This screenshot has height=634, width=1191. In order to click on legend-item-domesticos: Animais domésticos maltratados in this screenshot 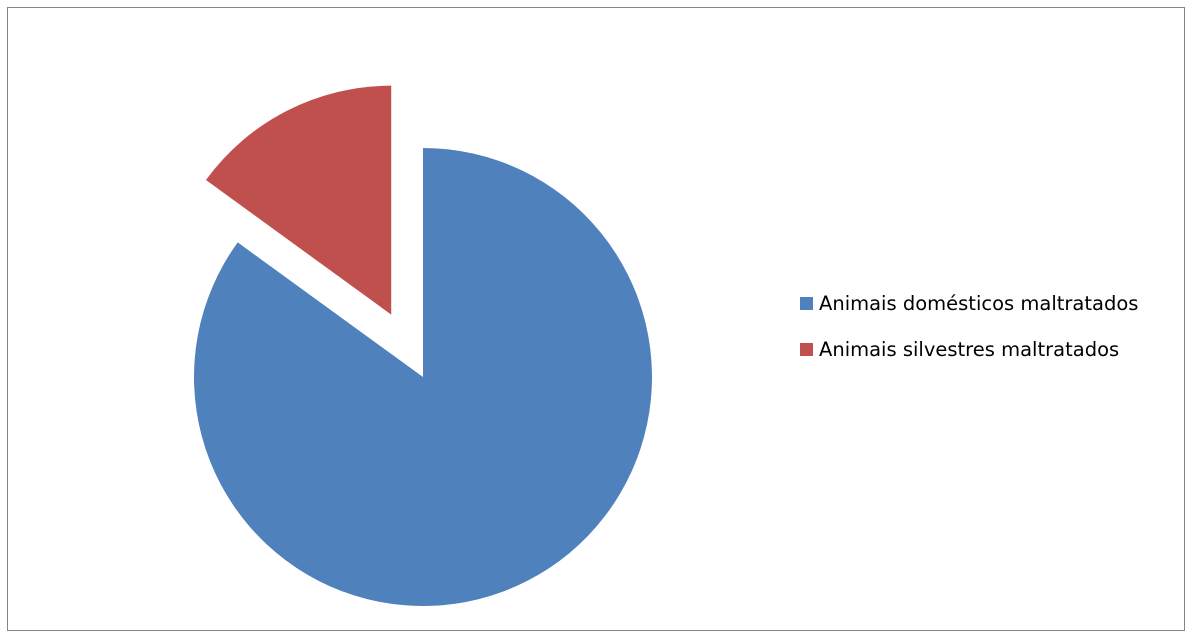, I will do `click(969, 303)`.